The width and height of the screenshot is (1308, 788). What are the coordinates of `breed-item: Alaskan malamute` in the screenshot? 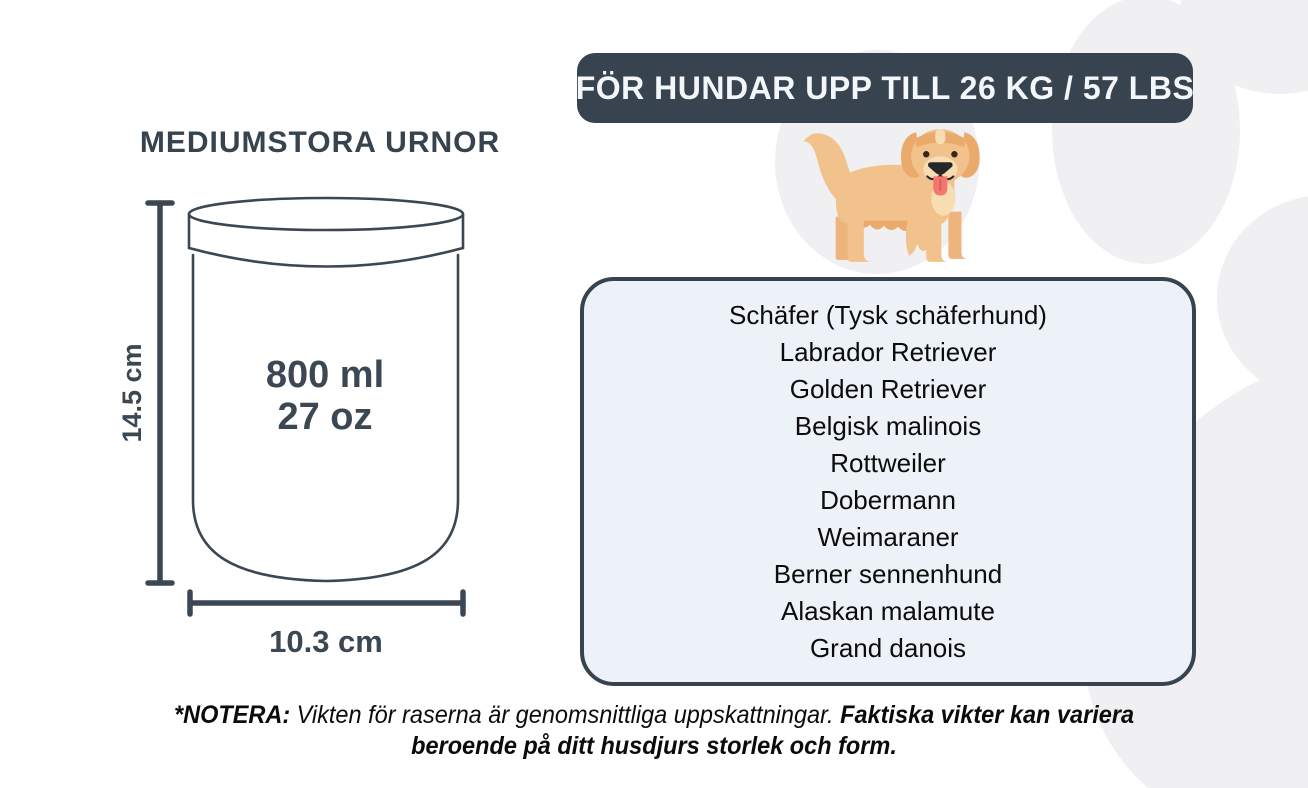 It's located at (888, 611).